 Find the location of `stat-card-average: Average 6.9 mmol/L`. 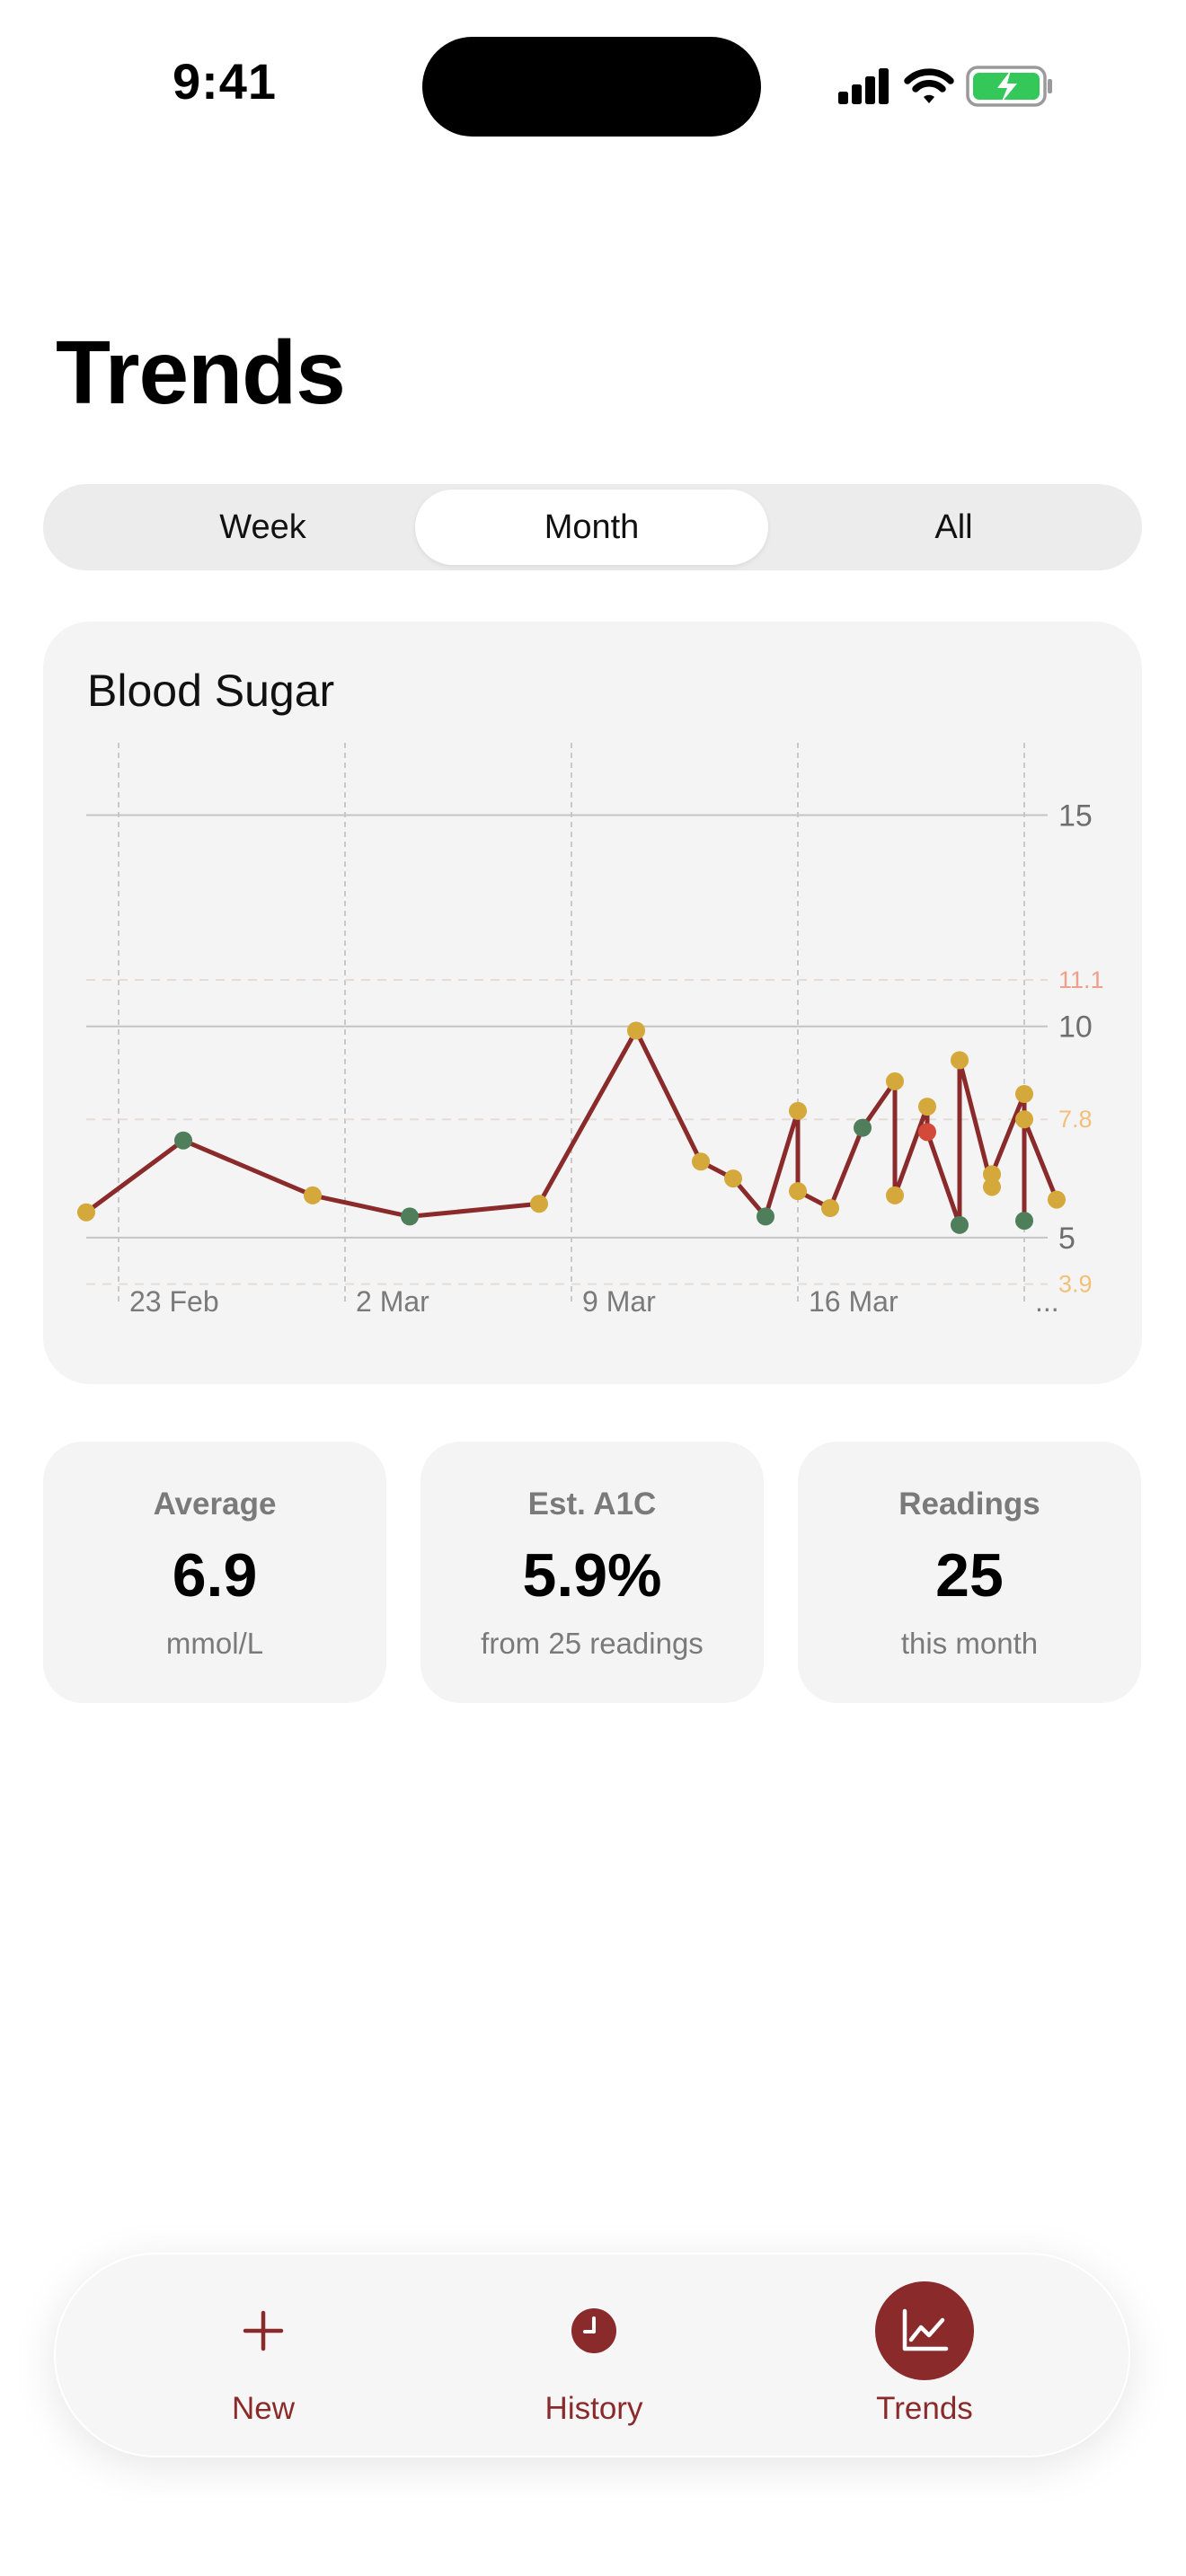

stat-card-average: Average 6.9 mmol/L is located at coordinates (214, 1572).